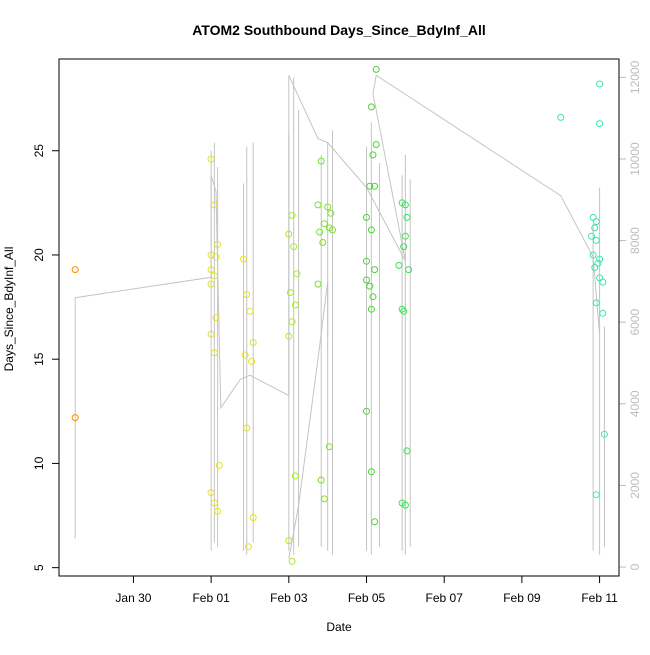 Image resolution: width=650 pixels, height=655 pixels. I want to click on chart-title: ATOM2 Southbound Days_Since_BdyInf_All, so click(339, 30).